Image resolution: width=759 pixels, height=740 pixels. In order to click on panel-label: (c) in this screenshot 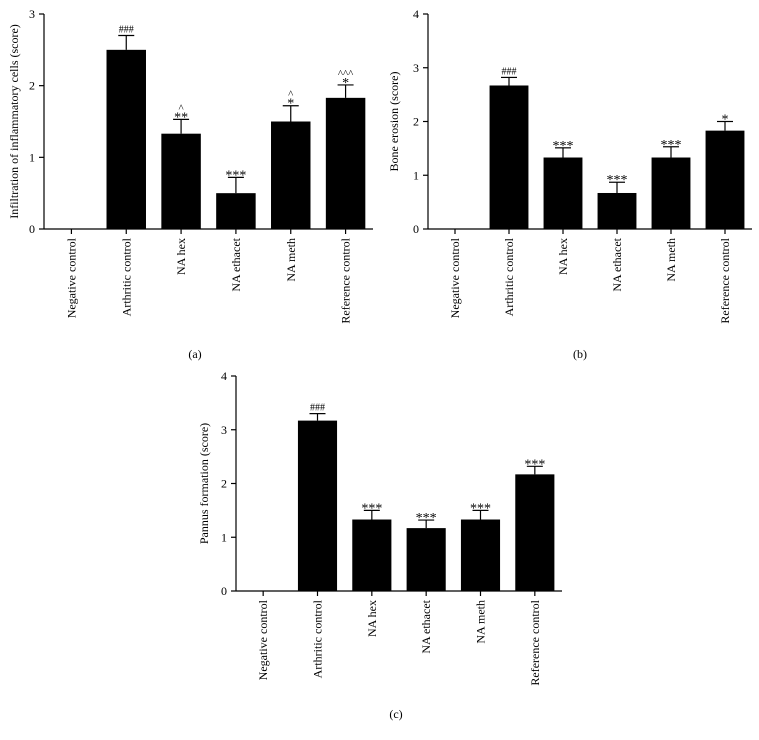, I will do `click(395, 714)`.